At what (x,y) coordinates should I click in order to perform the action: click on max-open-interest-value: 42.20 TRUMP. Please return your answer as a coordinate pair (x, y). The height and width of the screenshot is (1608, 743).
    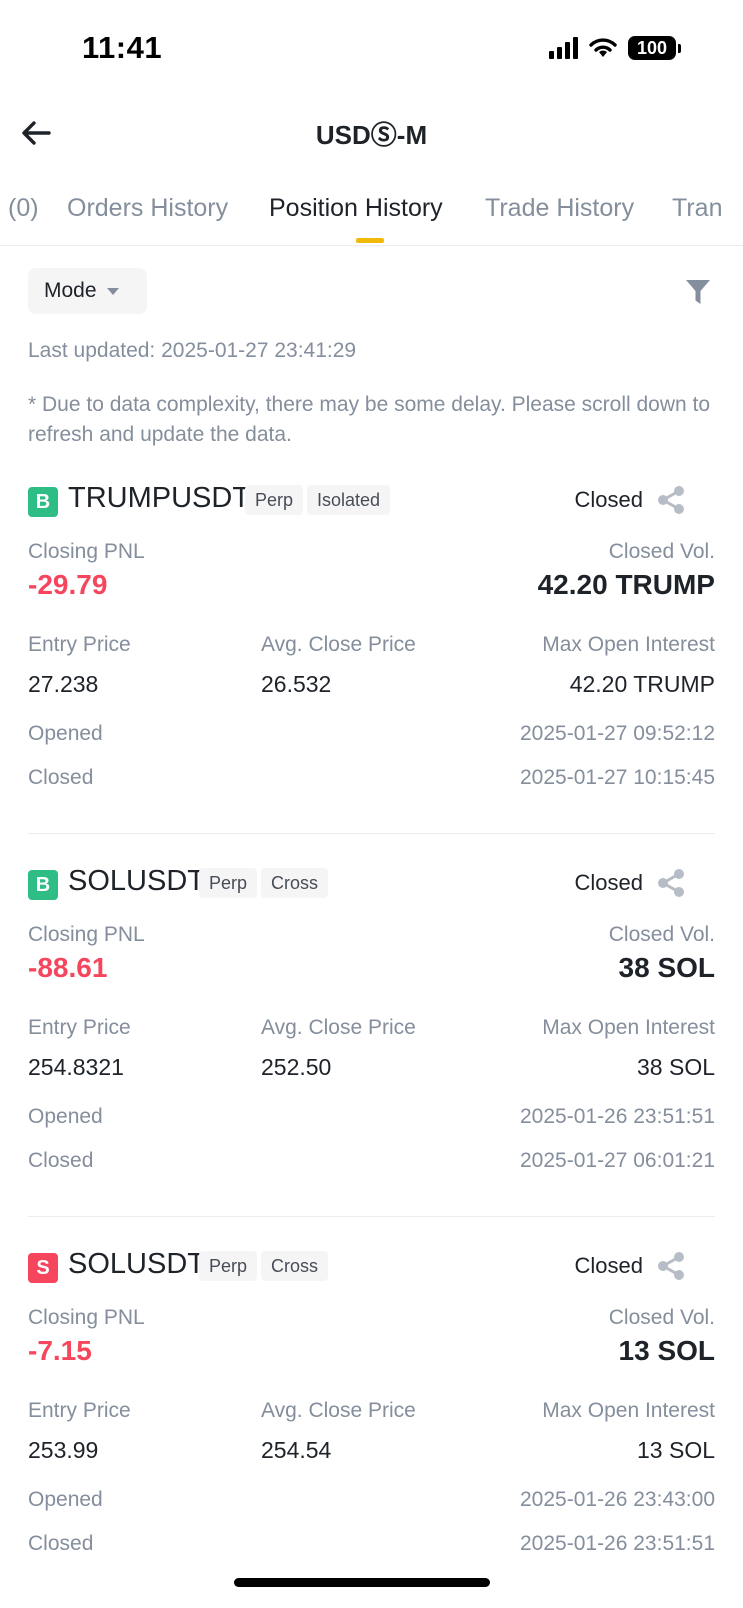
    Looking at the image, I should click on (642, 684).